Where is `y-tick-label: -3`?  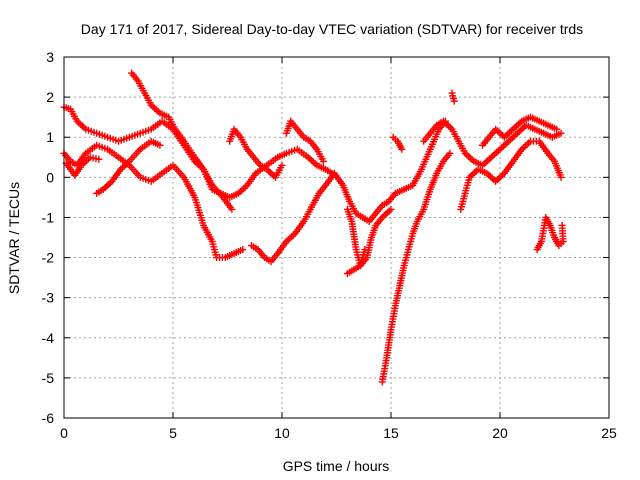 y-tick-label: -3 is located at coordinates (48, 298).